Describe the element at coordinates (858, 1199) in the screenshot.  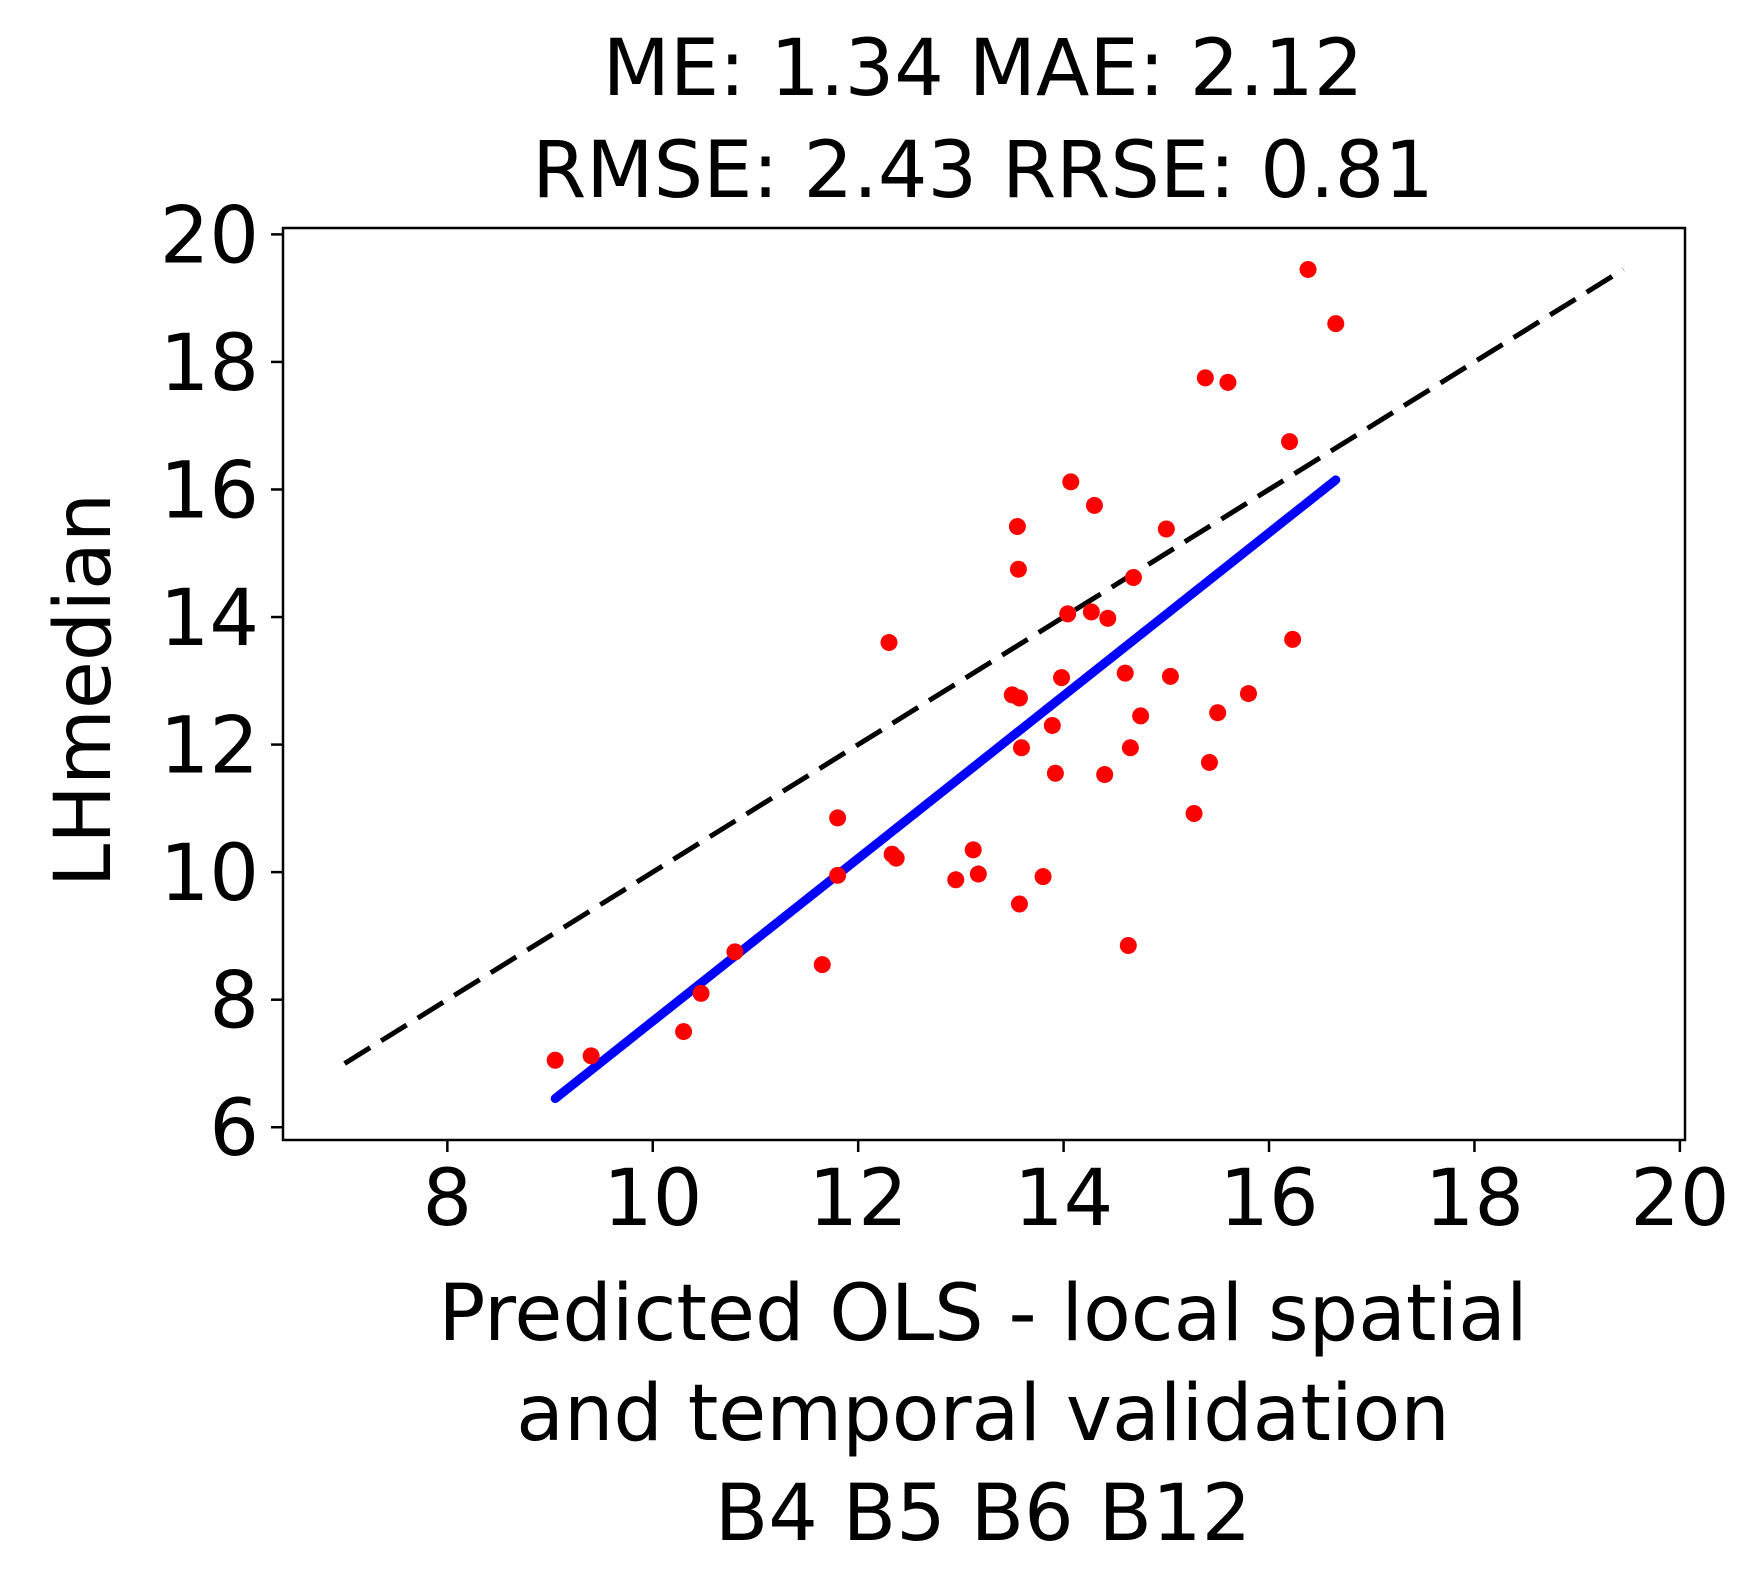
I see `x-tick-label: 12` at that location.